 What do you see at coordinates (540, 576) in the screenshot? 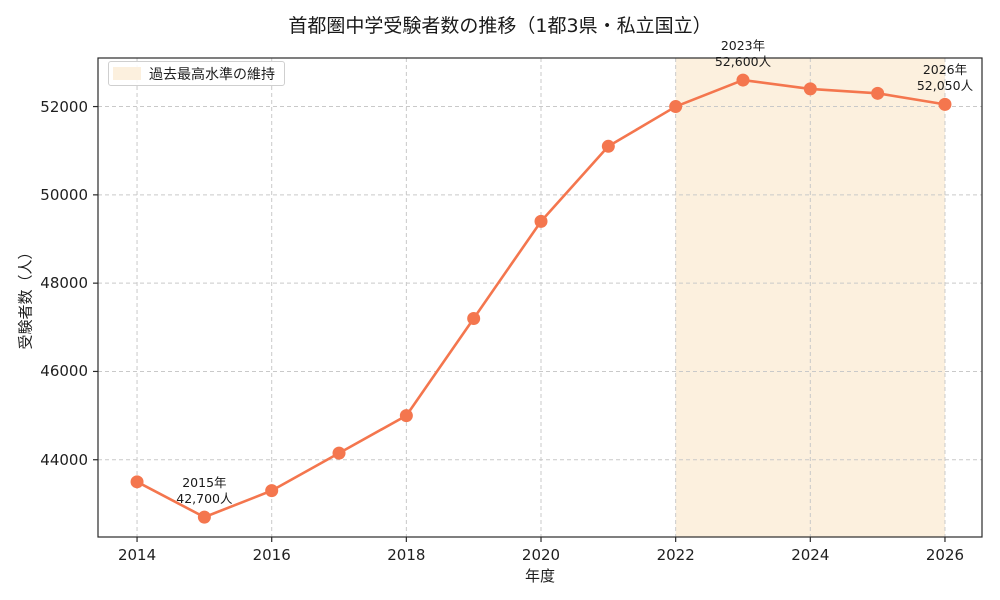
I see `x-axis-label: 年度` at bounding box center [540, 576].